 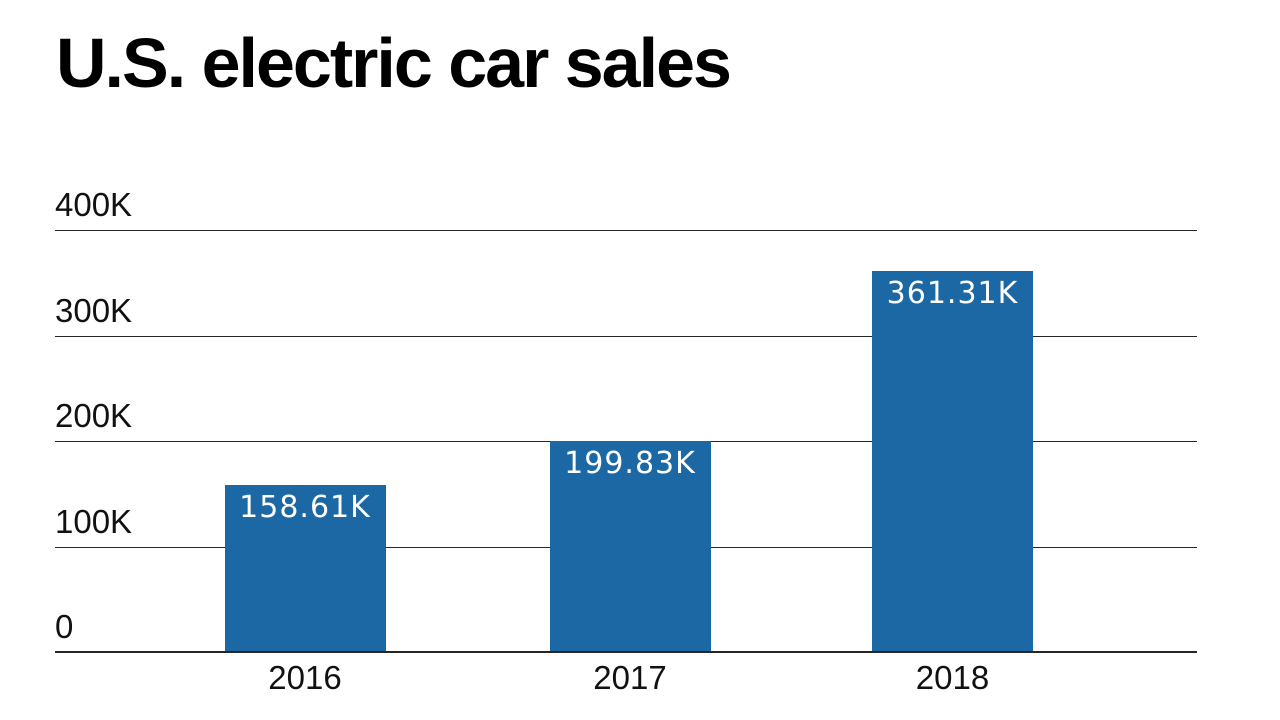 What do you see at coordinates (952, 677) in the screenshot?
I see `xtick-label-2018: 2018` at bounding box center [952, 677].